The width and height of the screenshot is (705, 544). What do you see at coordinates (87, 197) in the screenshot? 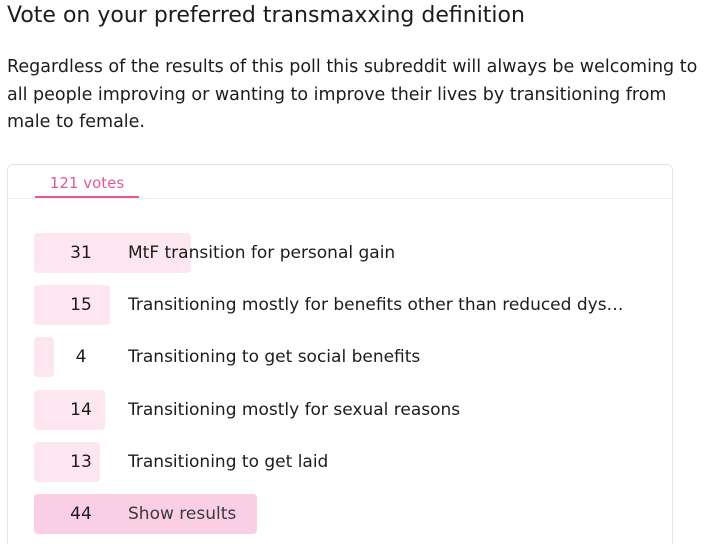
I see `tab-underline` at bounding box center [87, 197].